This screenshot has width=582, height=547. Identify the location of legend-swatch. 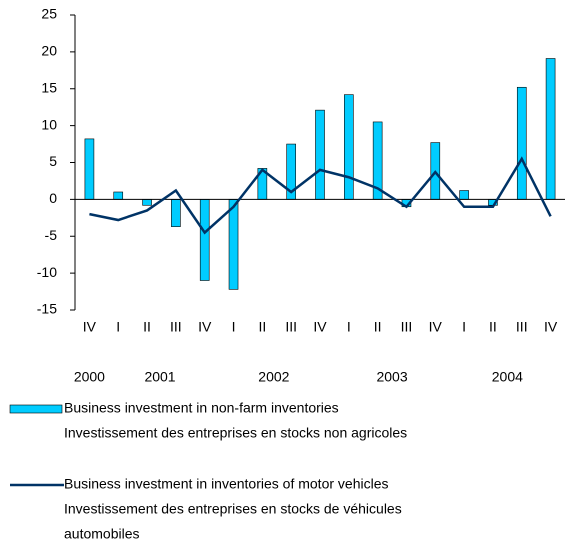
(36, 409).